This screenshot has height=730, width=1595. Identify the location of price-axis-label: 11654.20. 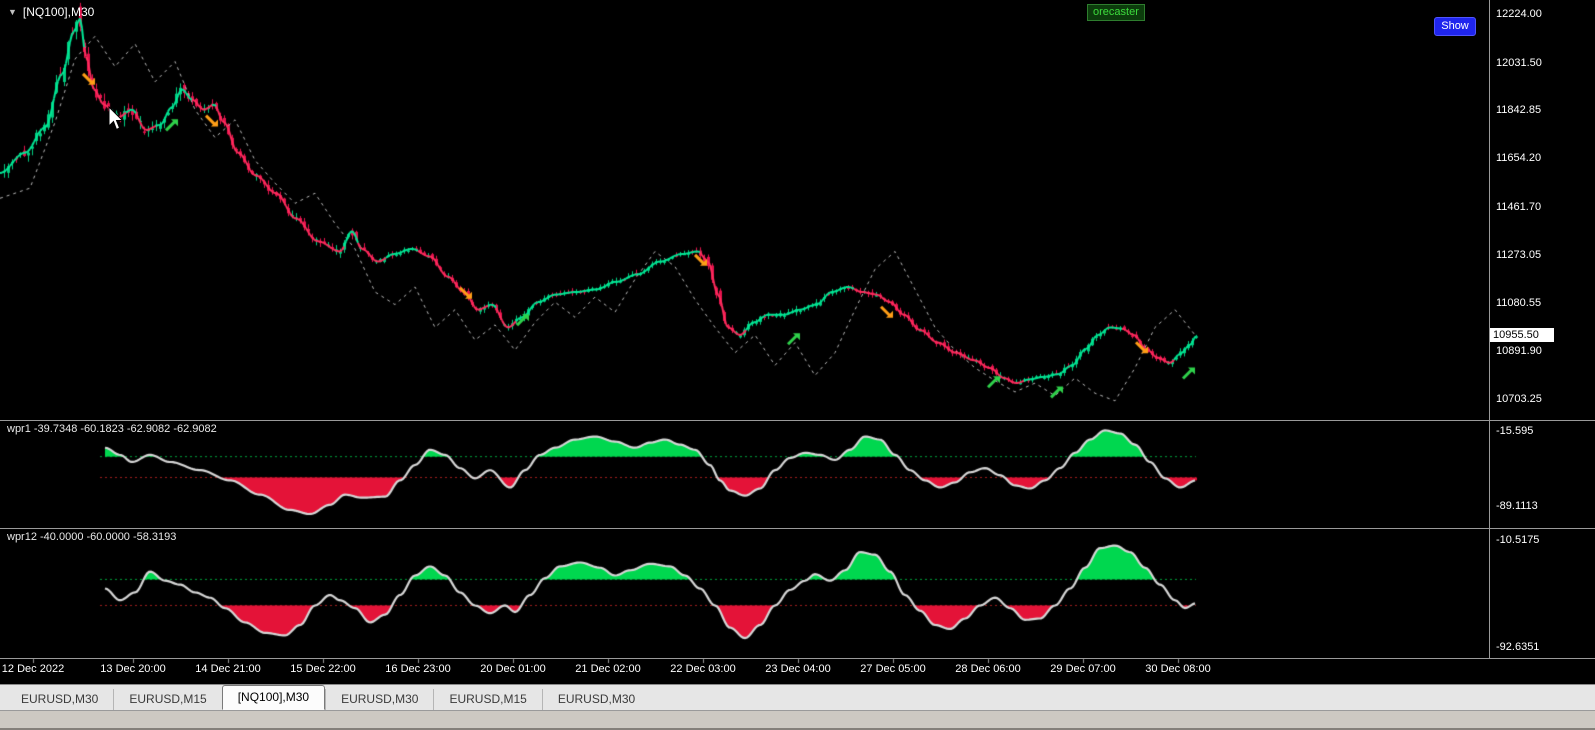
(1519, 158).